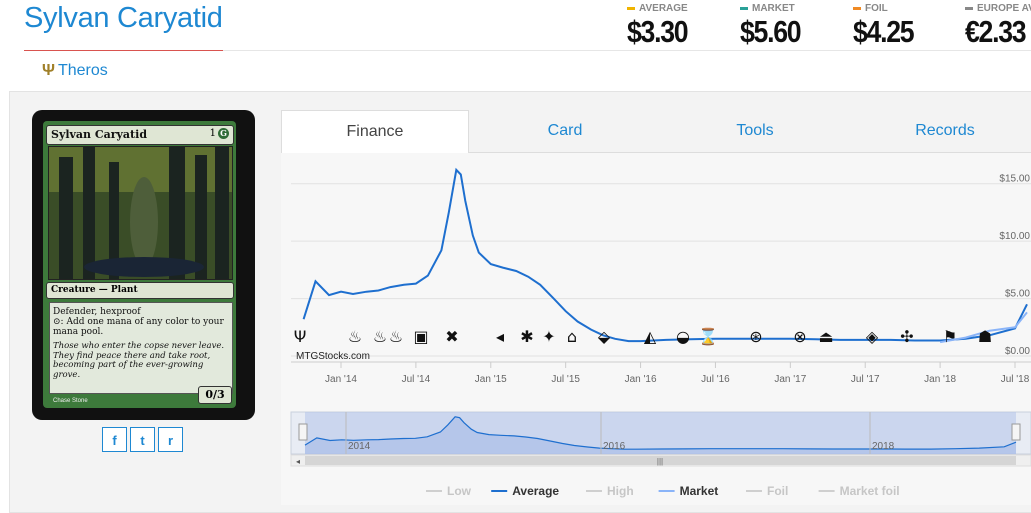  I want to click on y-tick-label: $0.00, so click(1017, 351).